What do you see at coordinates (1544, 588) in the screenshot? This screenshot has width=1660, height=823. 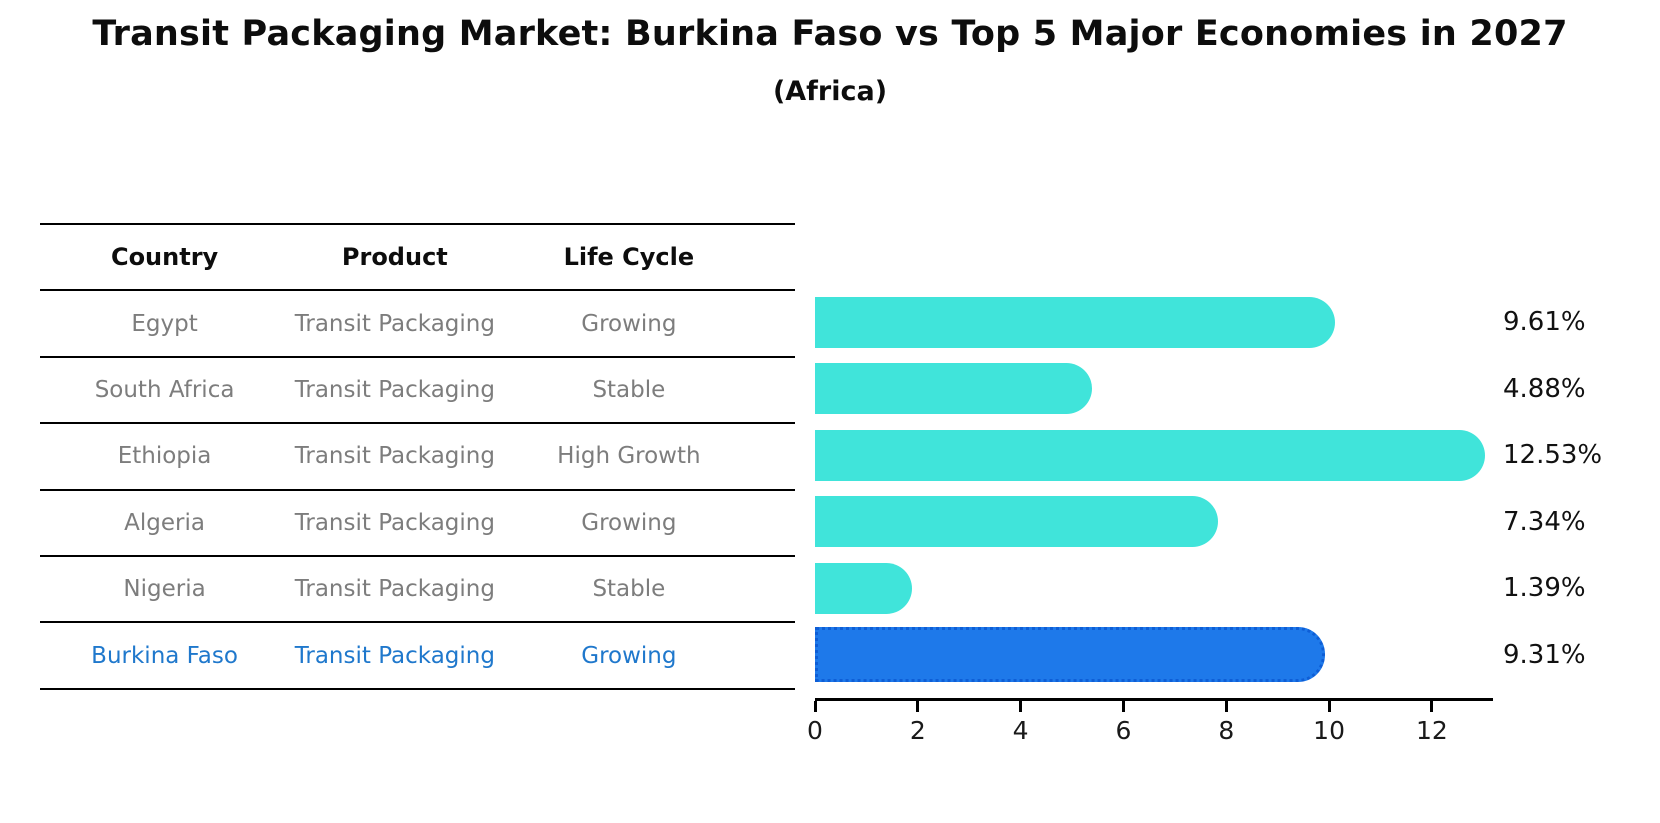 I see `value-label-nigeria: 1.39%` at bounding box center [1544, 588].